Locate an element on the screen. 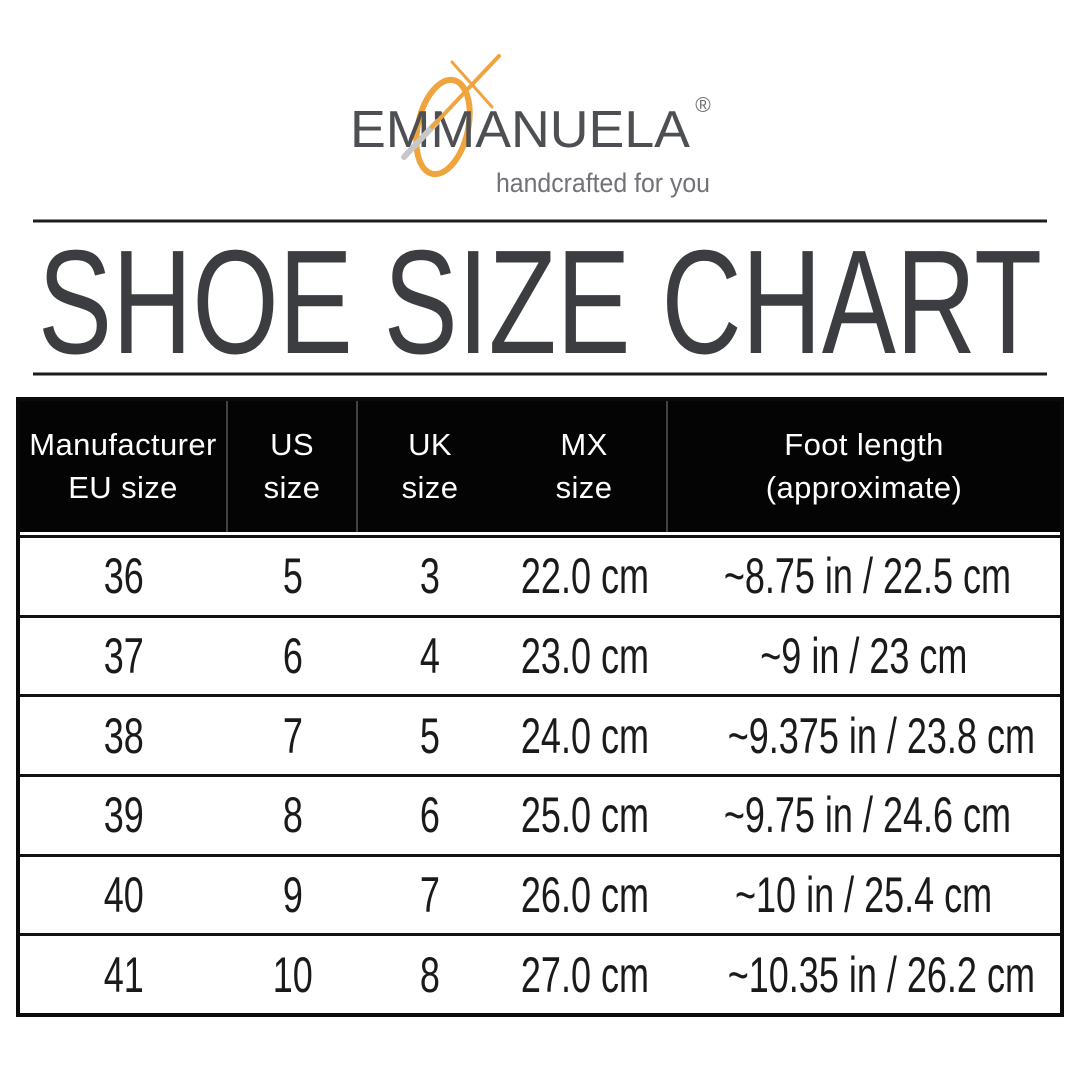 The height and width of the screenshot is (1080, 1080). eu-size-value: 39 is located at coordinates (124, 815).